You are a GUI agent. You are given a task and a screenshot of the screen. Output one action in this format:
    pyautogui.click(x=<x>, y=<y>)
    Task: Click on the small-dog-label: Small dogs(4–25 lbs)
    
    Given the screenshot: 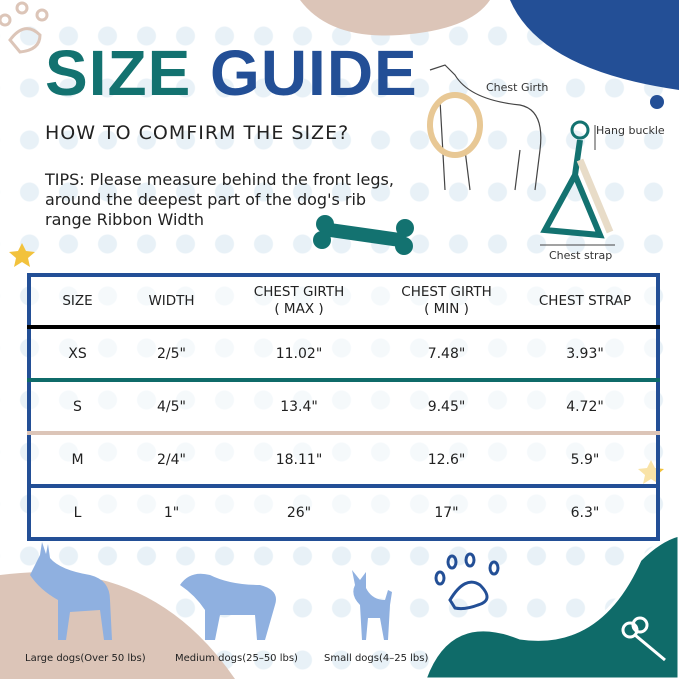 What is the action you would take?
    pyautogui.click(x=376, y=658)
    